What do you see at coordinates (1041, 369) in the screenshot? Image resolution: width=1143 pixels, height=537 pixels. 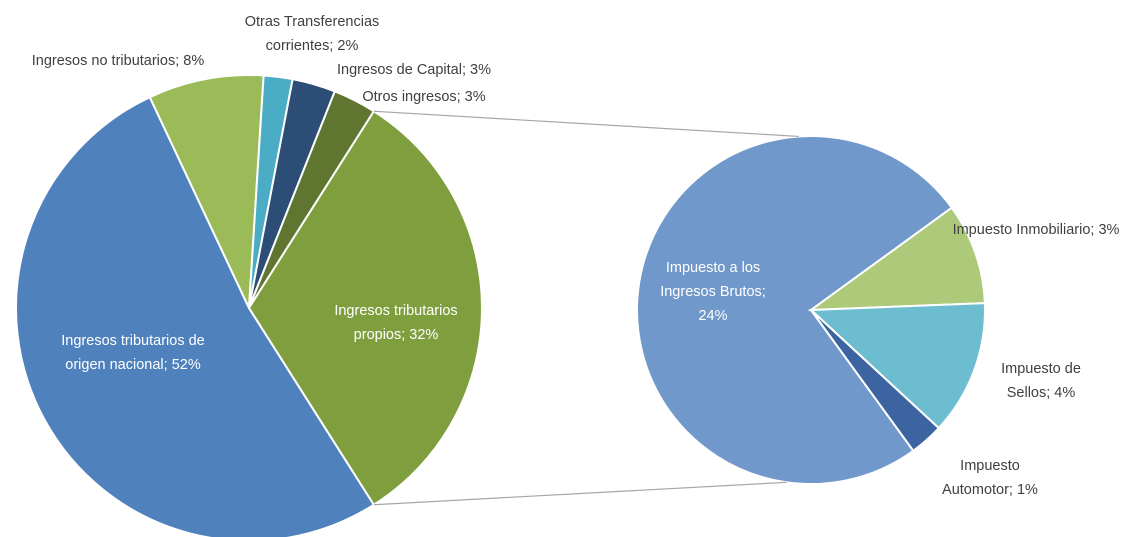 I see `data-label: Impuesto de` at bounding box center [1041, 369].